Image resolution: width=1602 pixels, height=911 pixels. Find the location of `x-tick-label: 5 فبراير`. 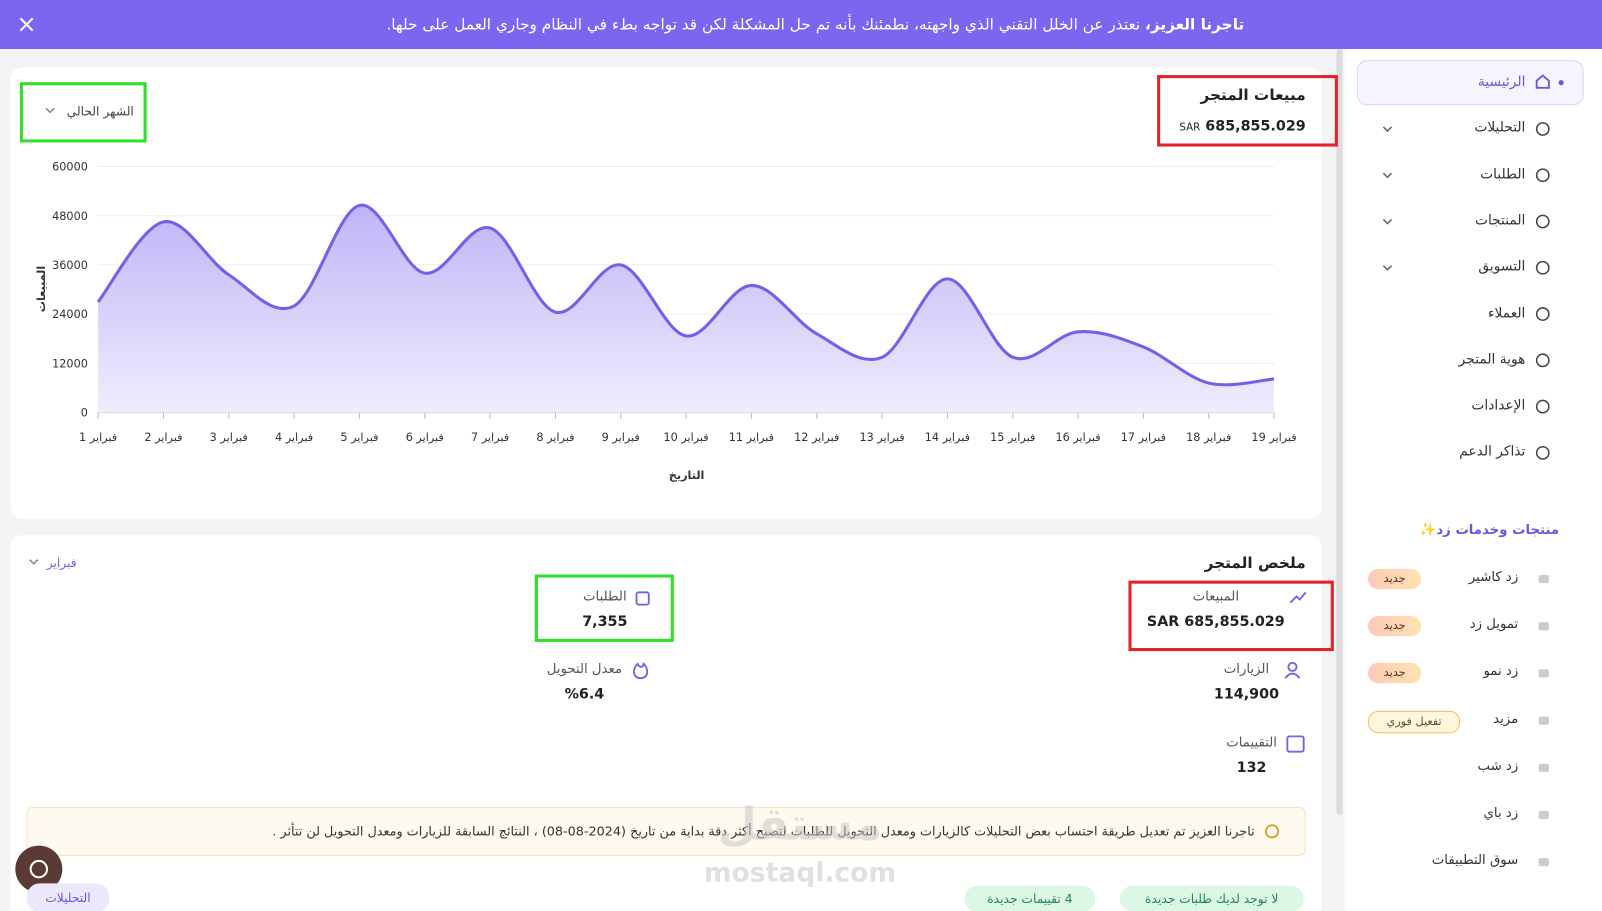

x-tick-label: 5 فبراير is located at coordinates (359, 437).